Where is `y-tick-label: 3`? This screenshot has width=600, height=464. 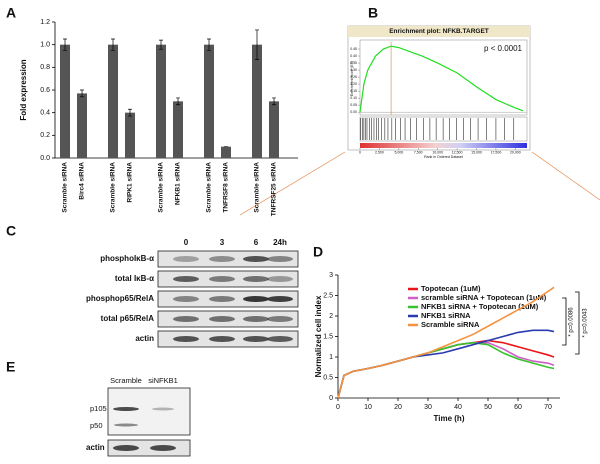 y-tick-label: 3 is located at coordinates (331, 275).